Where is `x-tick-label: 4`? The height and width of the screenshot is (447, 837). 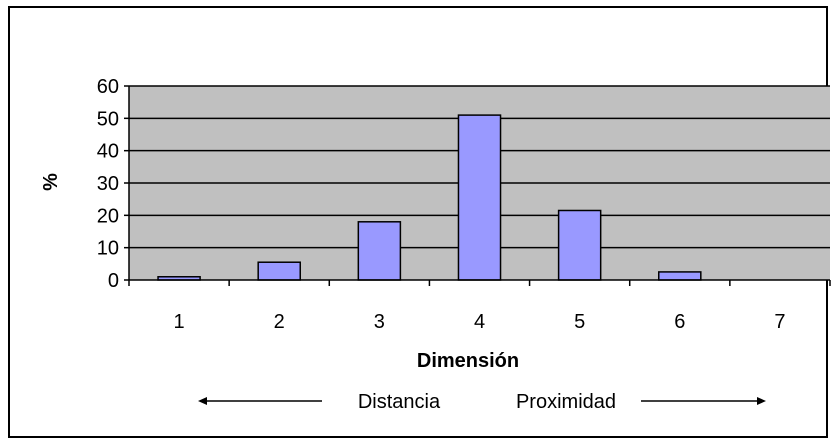 x-tick-label: 4 is located at coordinates (479, 322).